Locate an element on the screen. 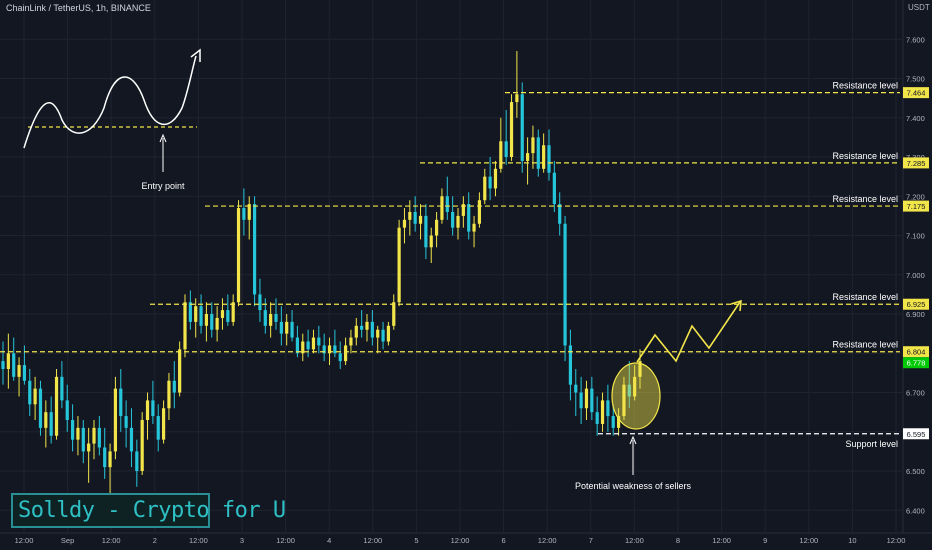  y-tick-label: 7.400 is located at coordinates (915, 118).